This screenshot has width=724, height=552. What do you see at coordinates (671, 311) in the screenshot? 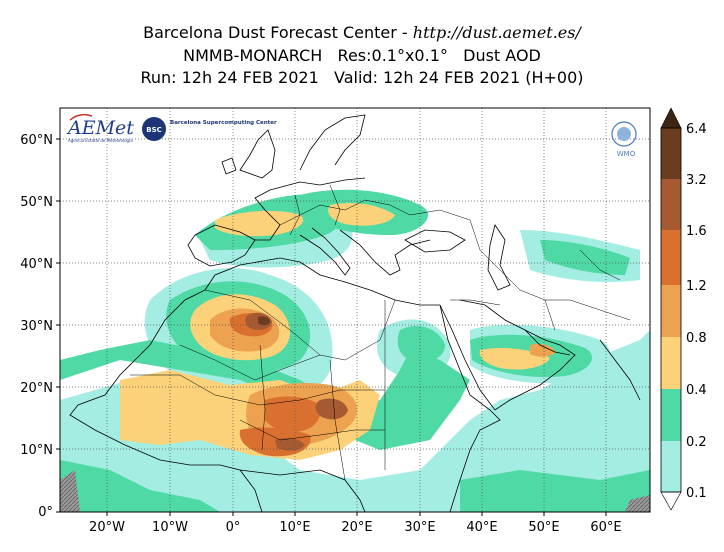
I see `colorbar-bin-0.4-0.8` at bounding box center [671, 311].